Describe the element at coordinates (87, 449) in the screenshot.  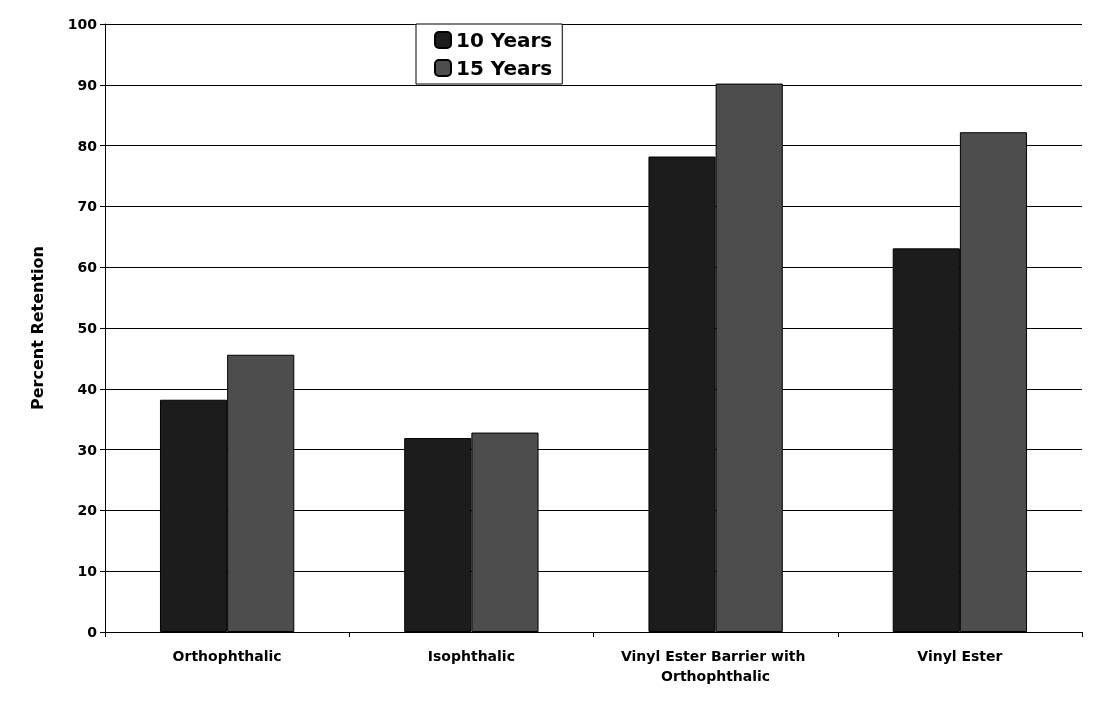
I see `y-tick-label: 30` at that location.